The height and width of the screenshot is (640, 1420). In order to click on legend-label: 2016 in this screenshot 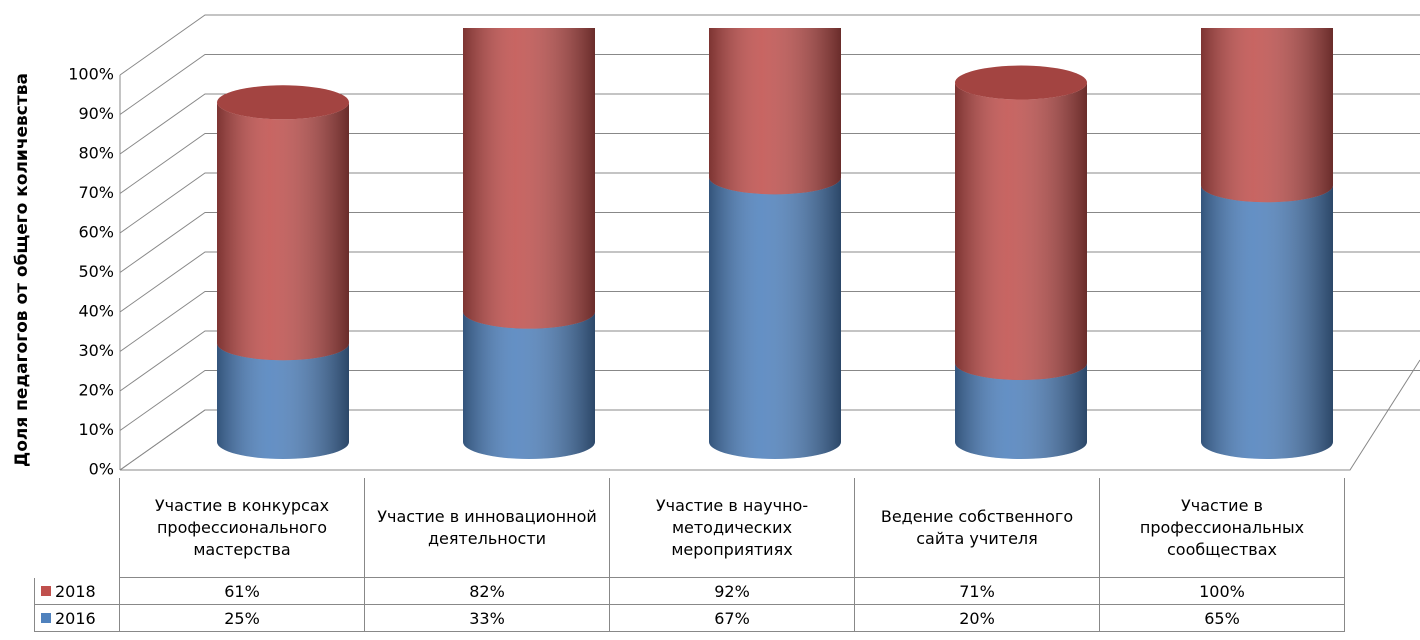, I will do `click(75, 618)`.